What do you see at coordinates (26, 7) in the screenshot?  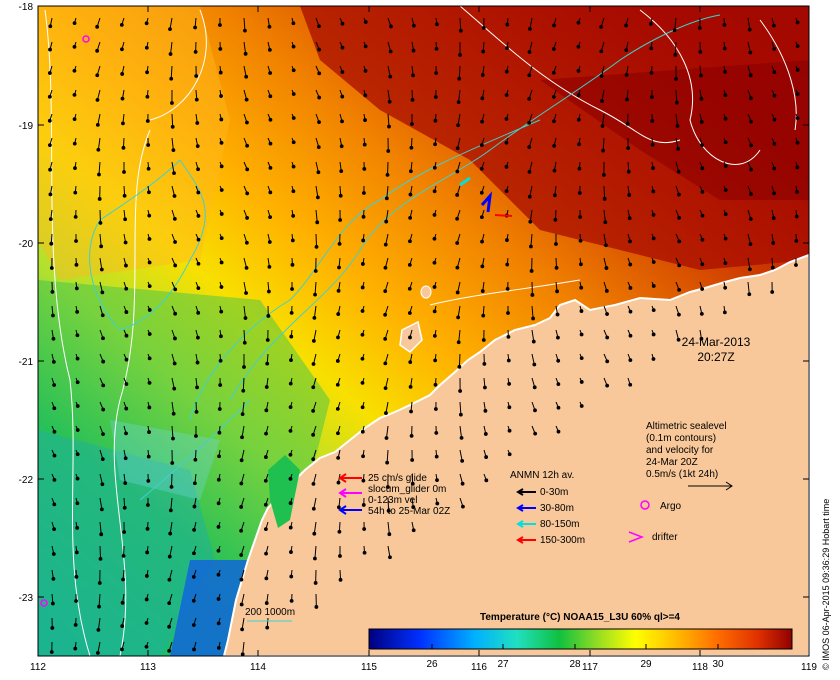 I see `y-tick-label: -18` at bounding box center [26, 7].